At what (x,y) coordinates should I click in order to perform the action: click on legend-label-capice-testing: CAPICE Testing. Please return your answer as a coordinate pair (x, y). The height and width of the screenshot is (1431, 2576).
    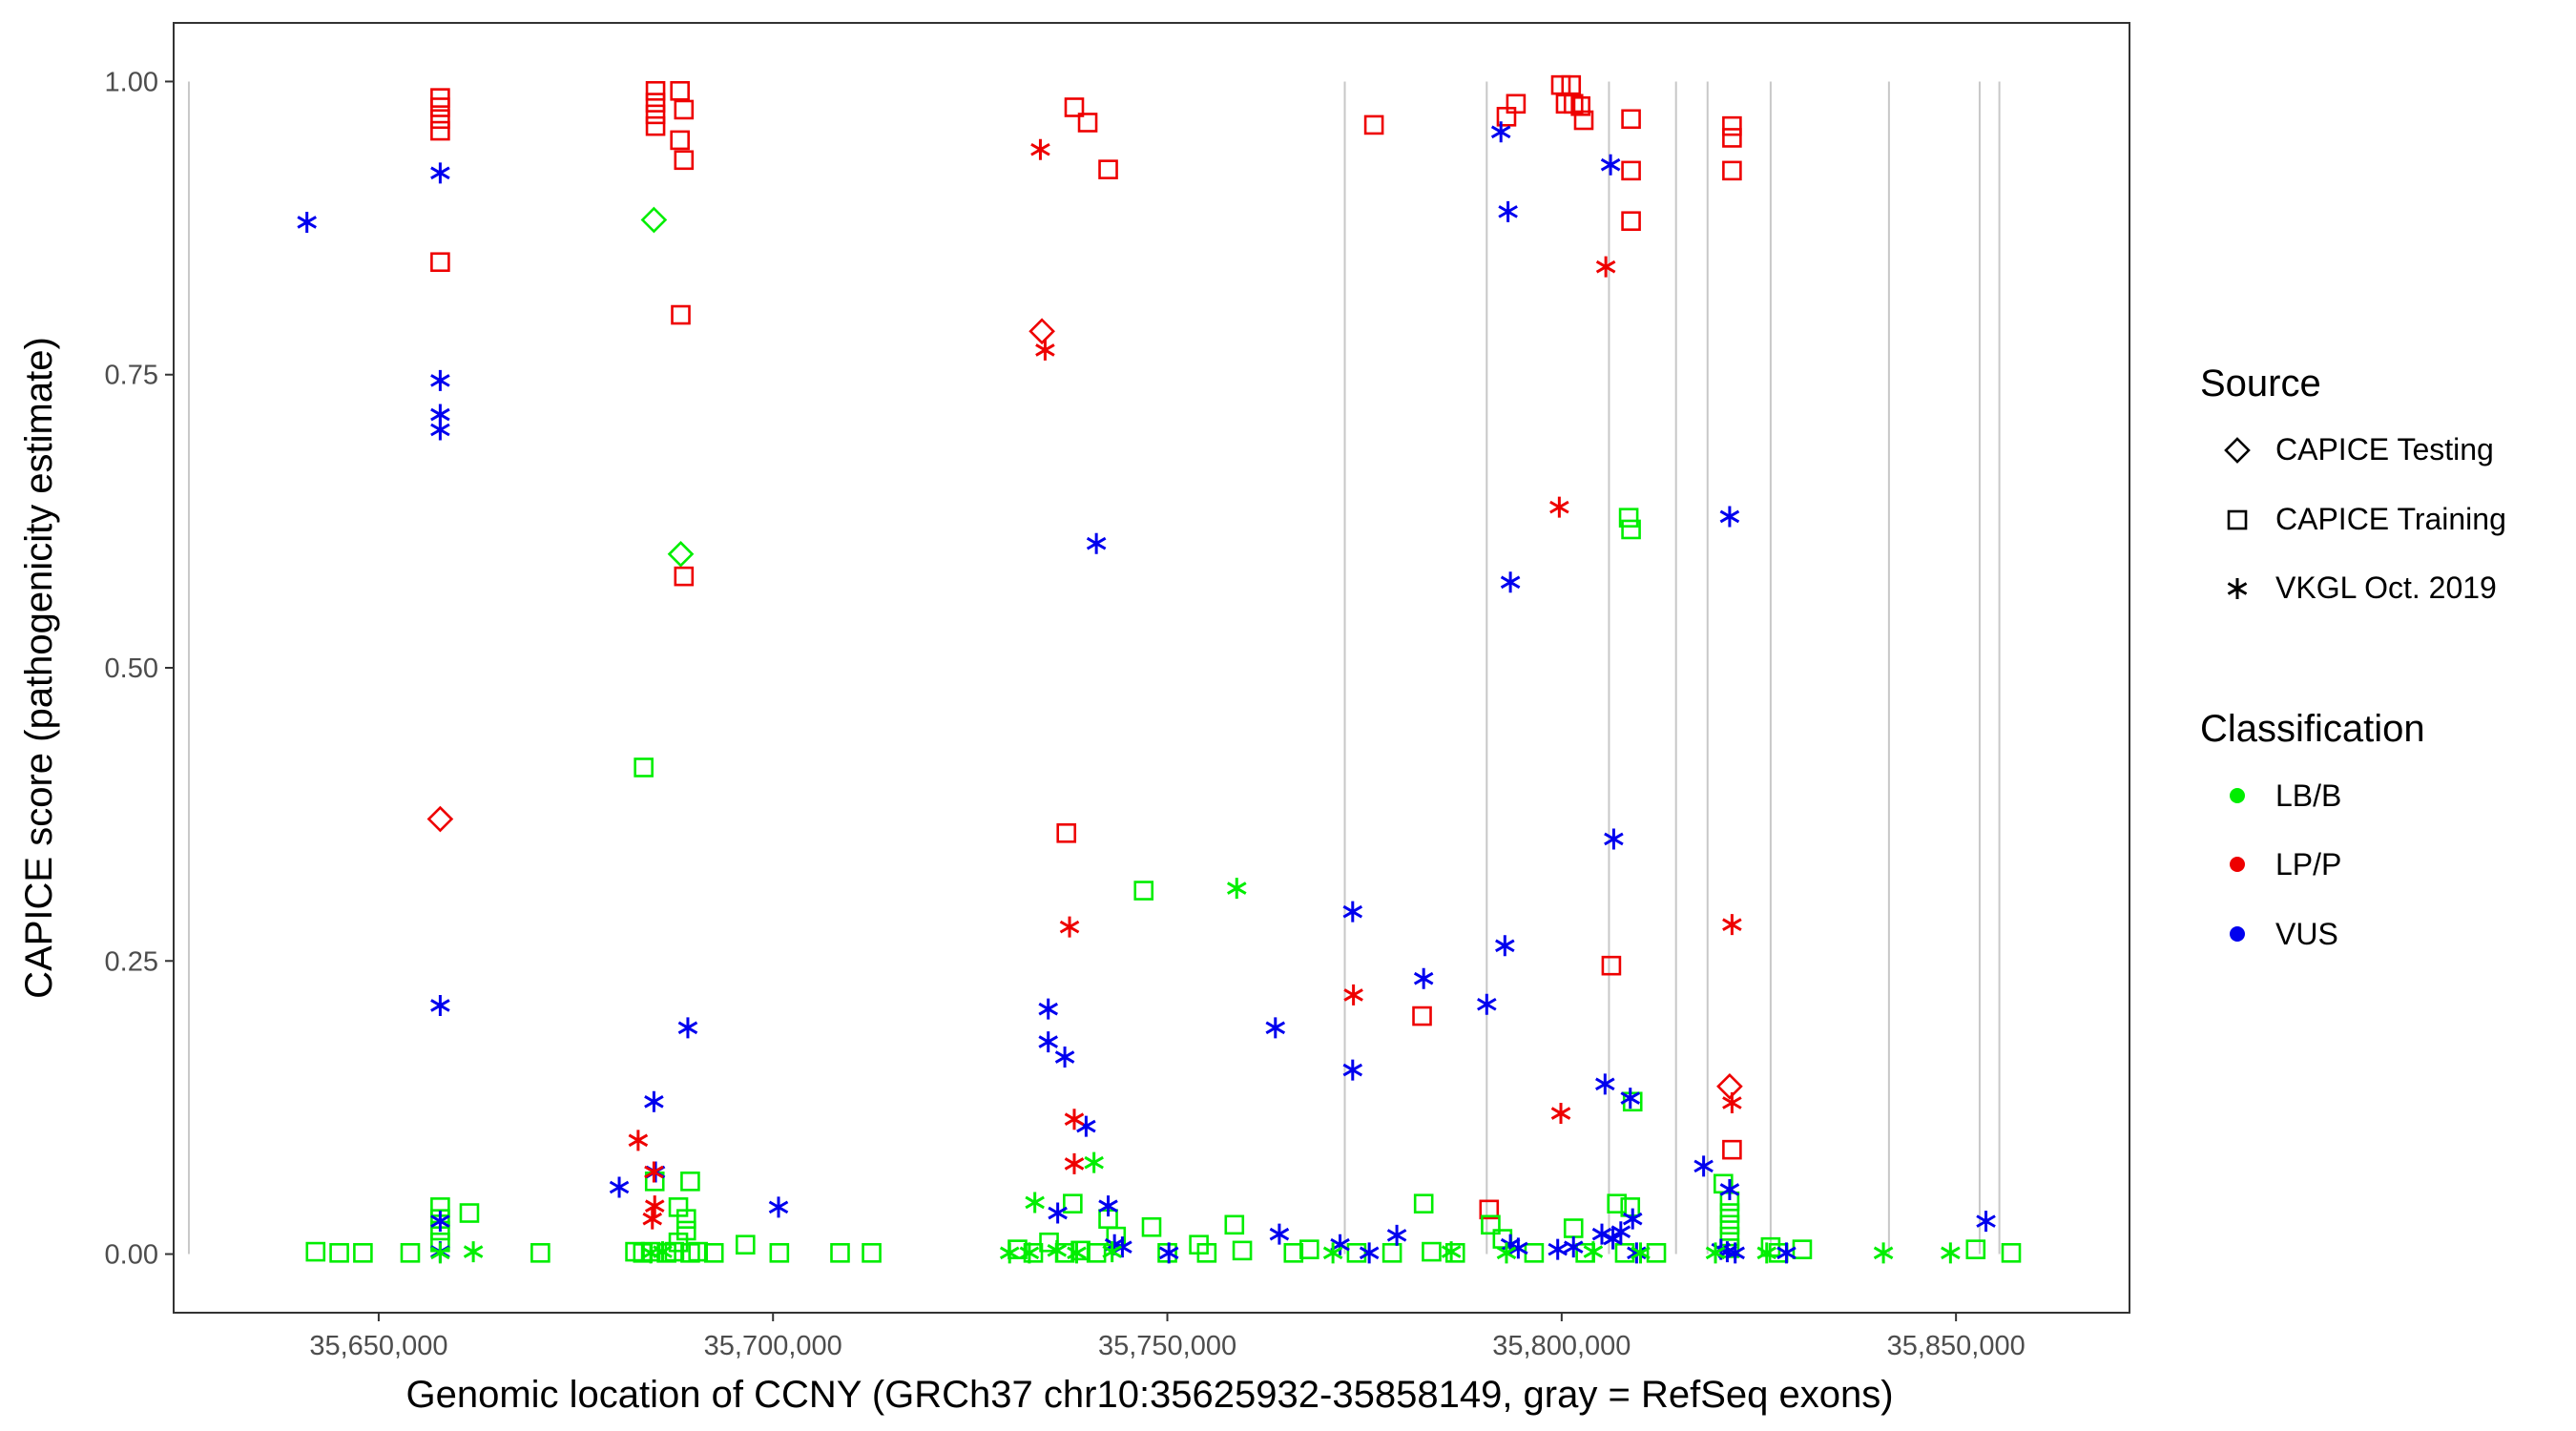
    Looking at the image, I should click on (2384, 449).